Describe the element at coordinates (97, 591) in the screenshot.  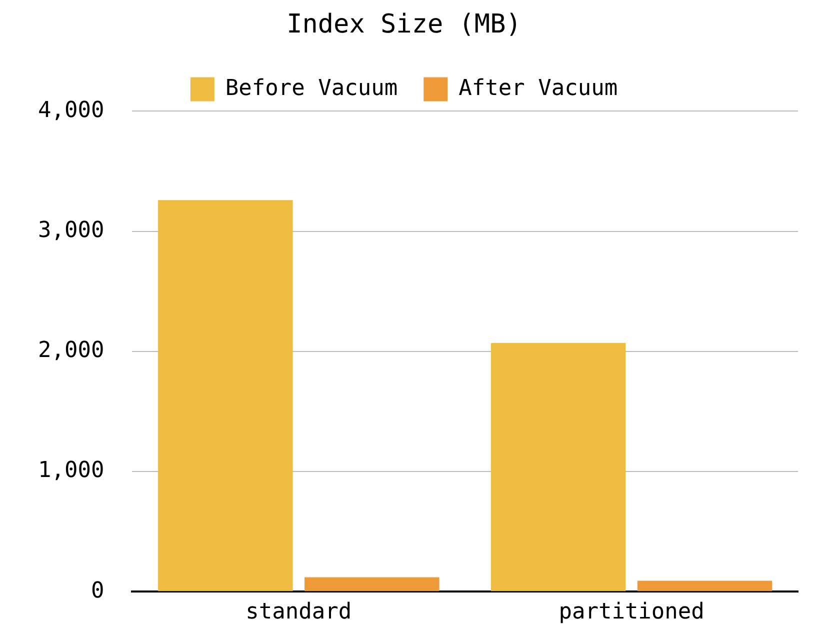
I see `y-tick-label: 0` at that location.